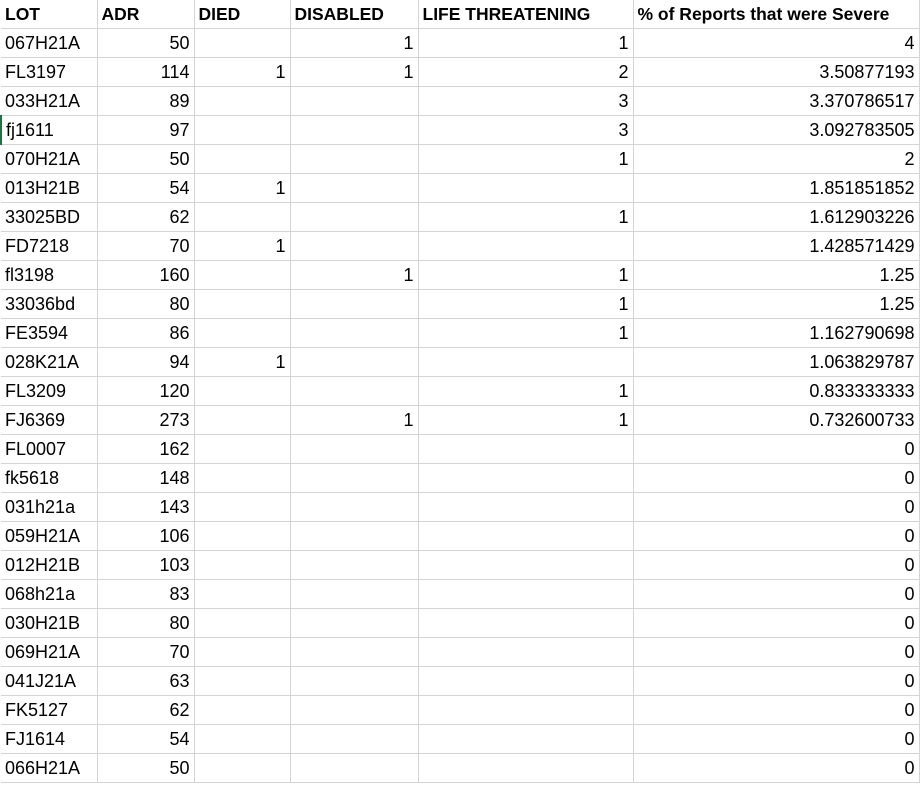 The image size is (922, 790). I want to click on cell-adr: 114, so click(146, 72).